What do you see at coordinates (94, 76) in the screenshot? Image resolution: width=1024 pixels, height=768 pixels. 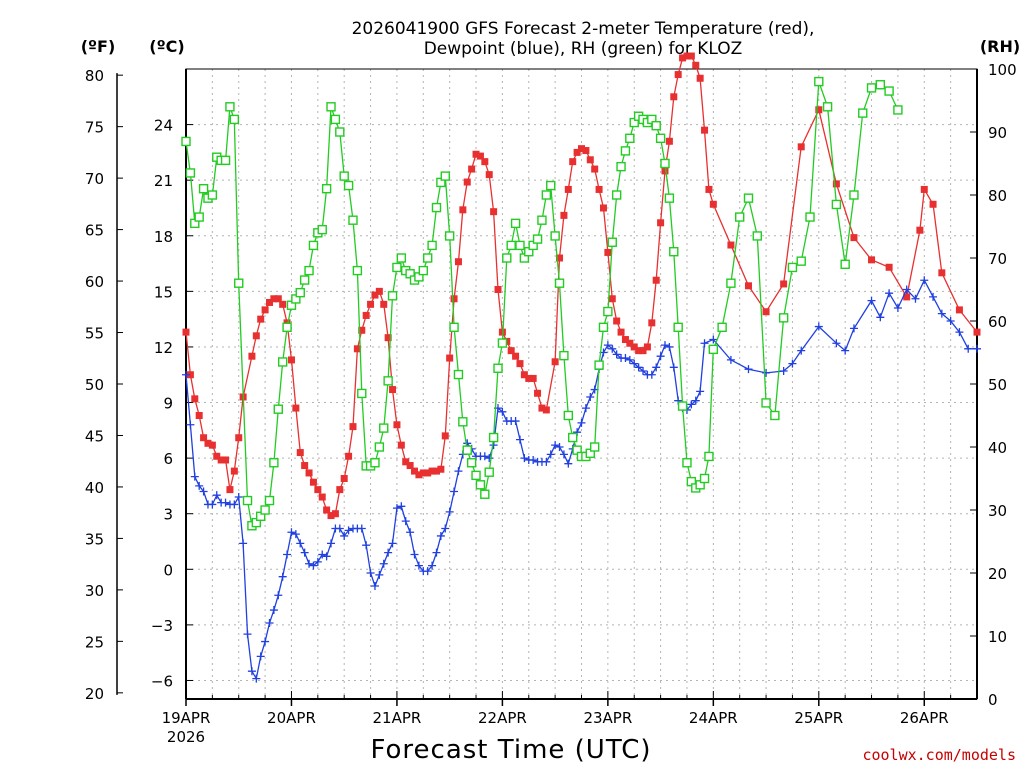 I see `fahrenheit-tick-label: 80` at bounding box center [94, 76].